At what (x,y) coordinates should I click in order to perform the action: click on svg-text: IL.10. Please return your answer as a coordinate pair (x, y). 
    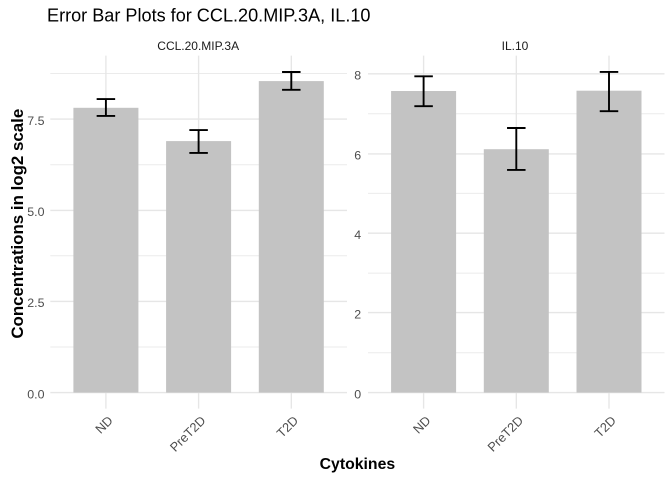
    Looking at the image, I should click on (515, 46).